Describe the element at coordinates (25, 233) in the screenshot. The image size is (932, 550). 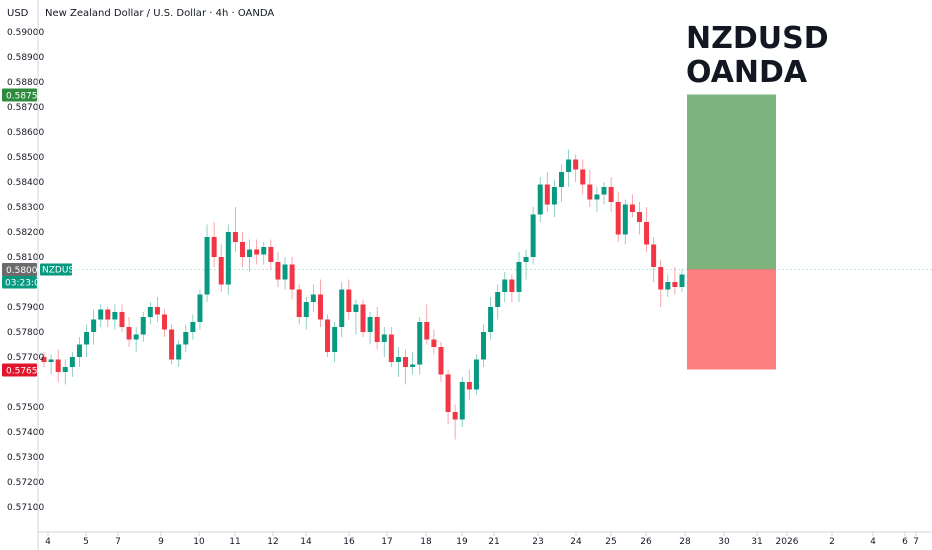
I see `price-tick-label: 0.58200` at that location.